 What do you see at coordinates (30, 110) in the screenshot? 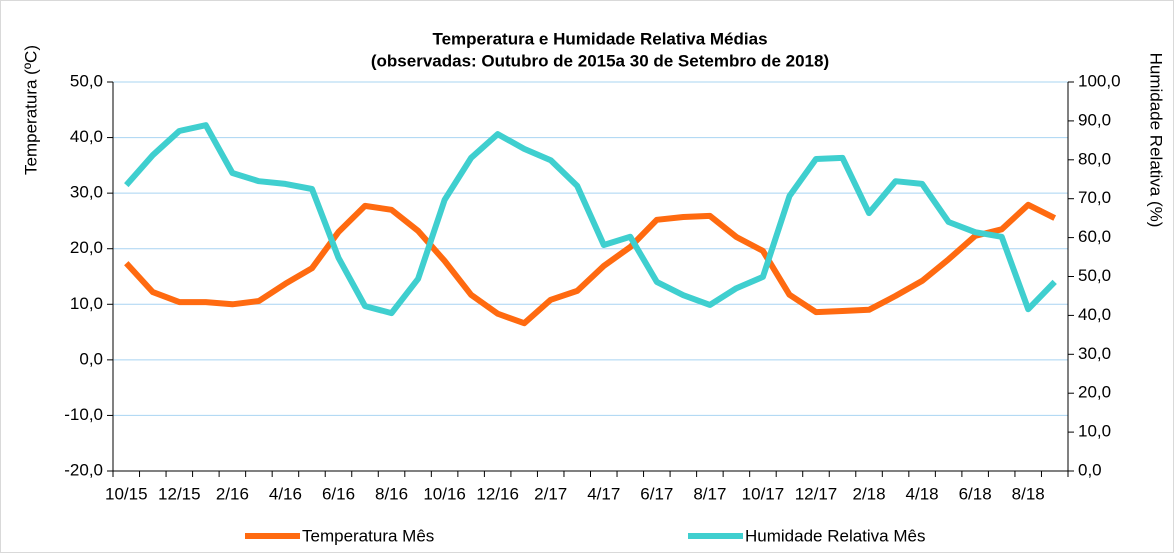
I see `y-axis-label: Temperatura (ºC)` at bounding box center [30, 110].